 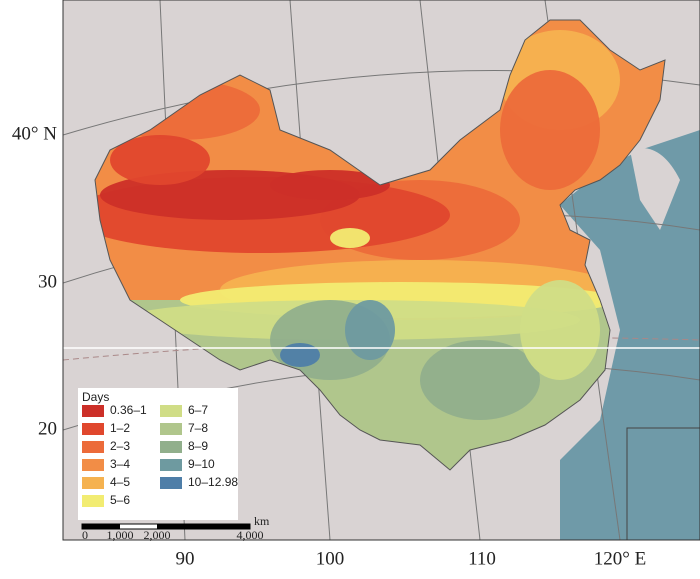 I want to click on legend-label: 0.36–1, so click(x=128, y=410).